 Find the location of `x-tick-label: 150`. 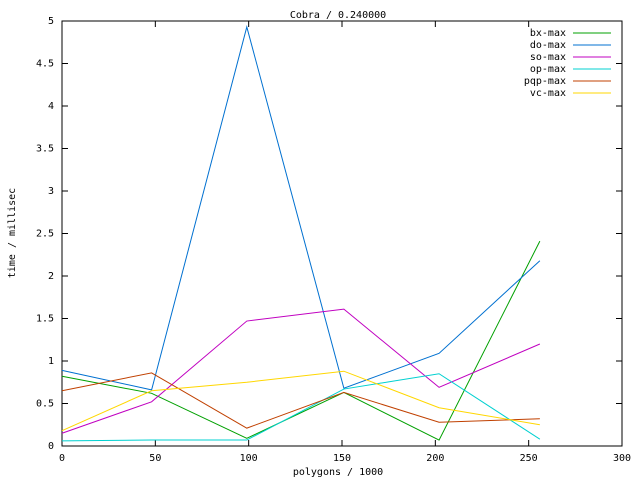

x-tick-label: 150 is located at coordinates (342, 458).